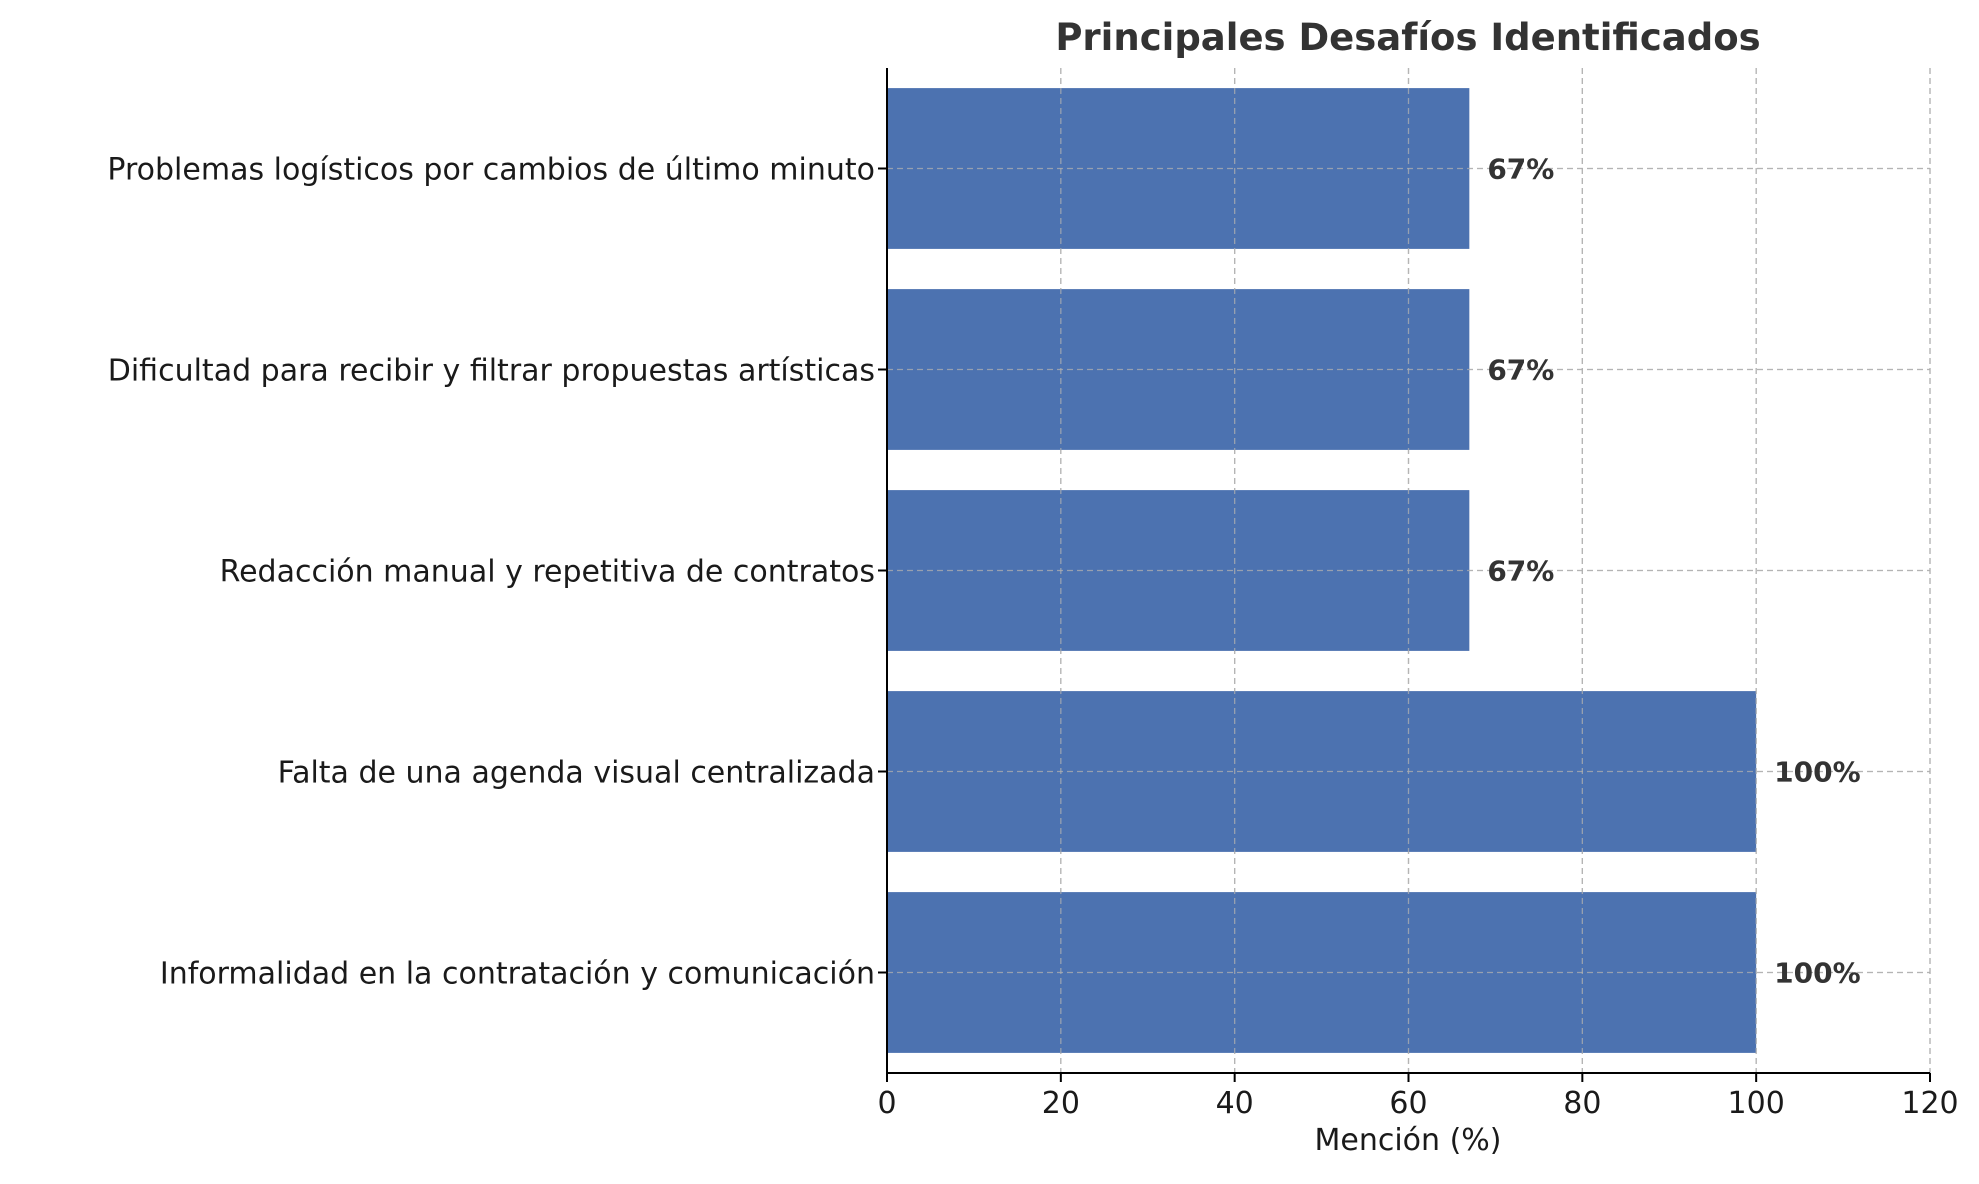 The image size is (1979, 1184). Describe the element at coordinates (576, 773) in the screenshot. I see `category-label: Falta de una agenda visual centralizada` at that location.